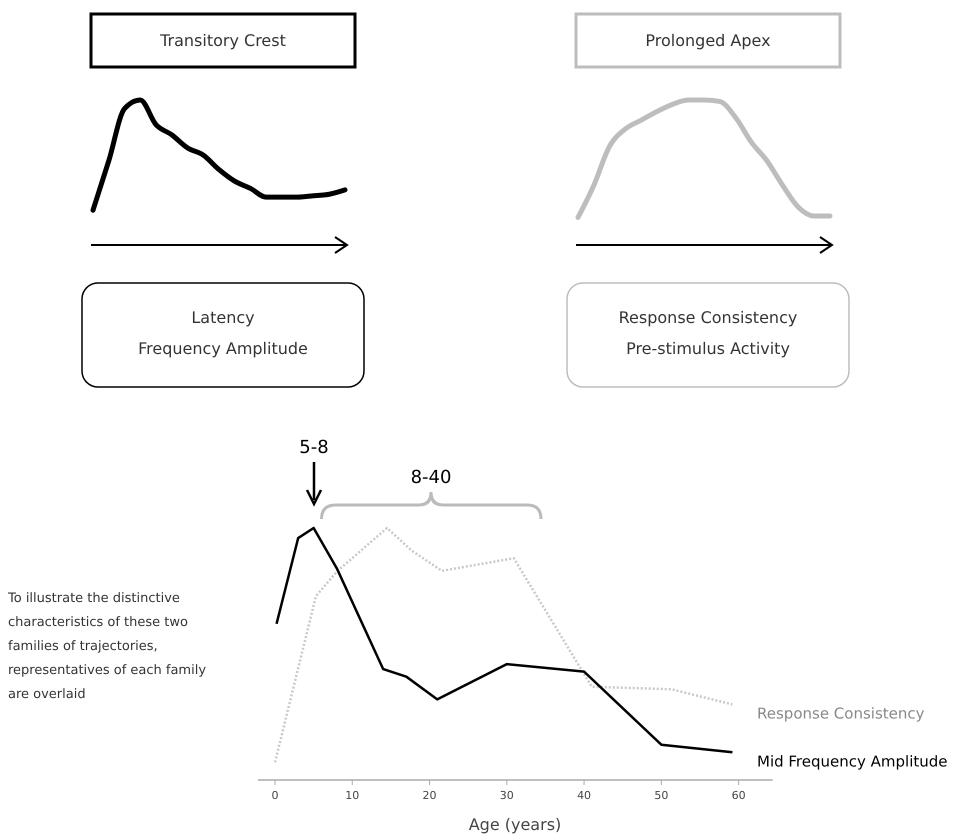 Image resolution: width=975 pixels, height=836 pixels. Describe the element at coordinates (429, 795) in the screenshot. I see `x-tick-label: 20` at that location.